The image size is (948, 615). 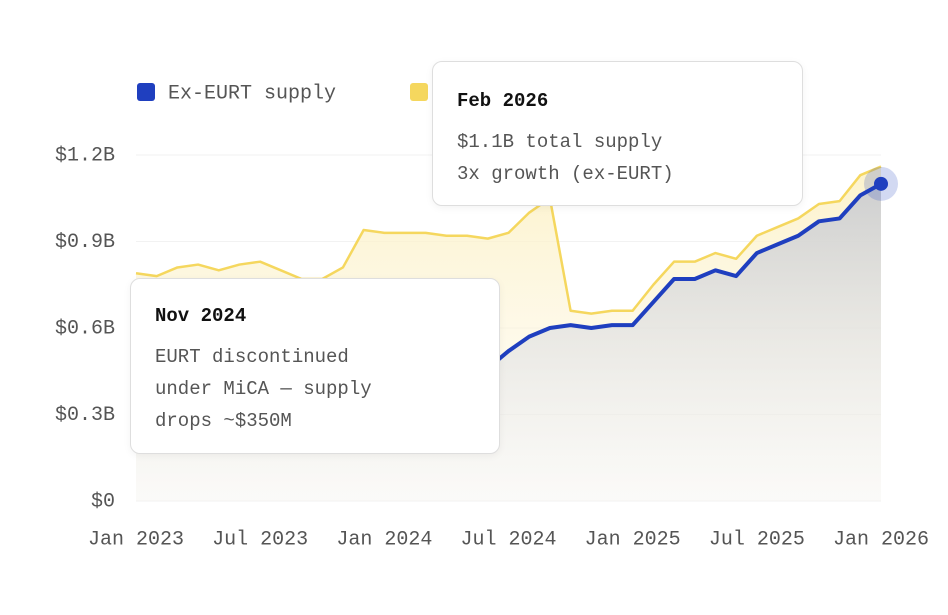 I want to click on legend-label: Ex-EURT supply, so click(x=252, y=93).